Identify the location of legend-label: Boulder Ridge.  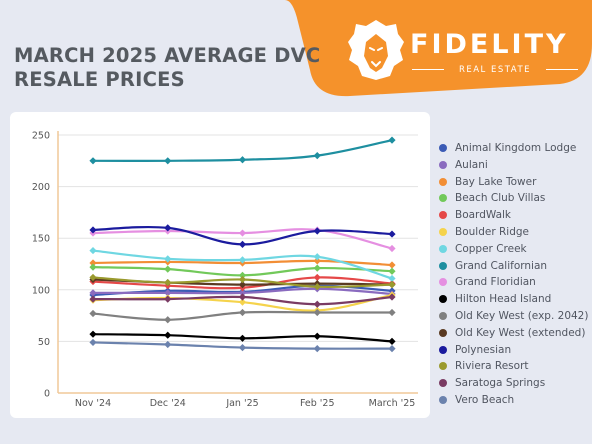
(492, 231).